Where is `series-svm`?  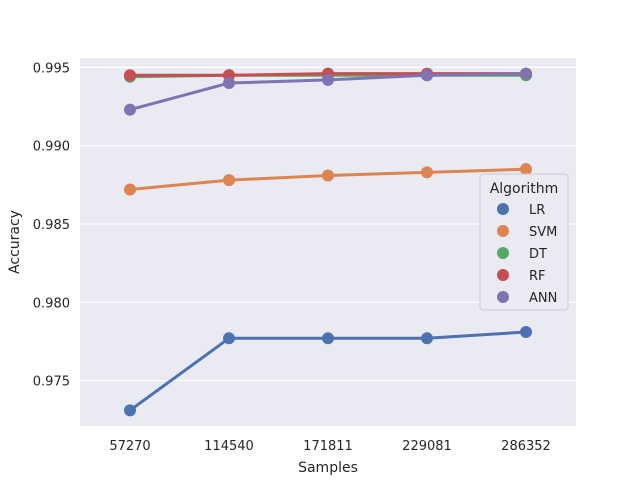 series-svm is located at coordinates (328, 179).